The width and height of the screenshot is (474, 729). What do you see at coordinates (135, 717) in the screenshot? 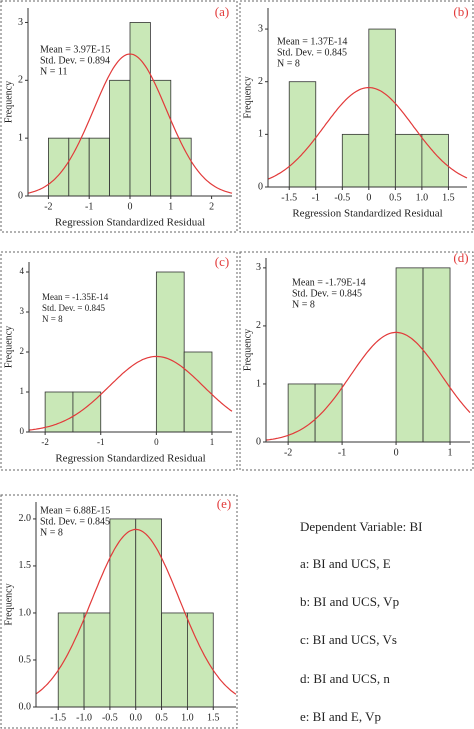
I see `x-tick-label: 0.0` at bounding box center [135, 717].